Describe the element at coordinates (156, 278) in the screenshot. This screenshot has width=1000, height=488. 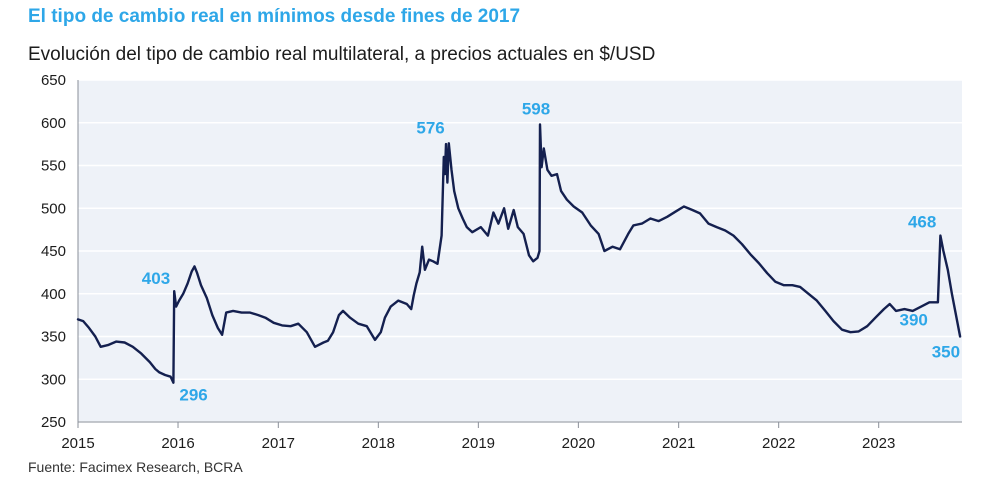
I see `annotation-label-403: 403` at that location.